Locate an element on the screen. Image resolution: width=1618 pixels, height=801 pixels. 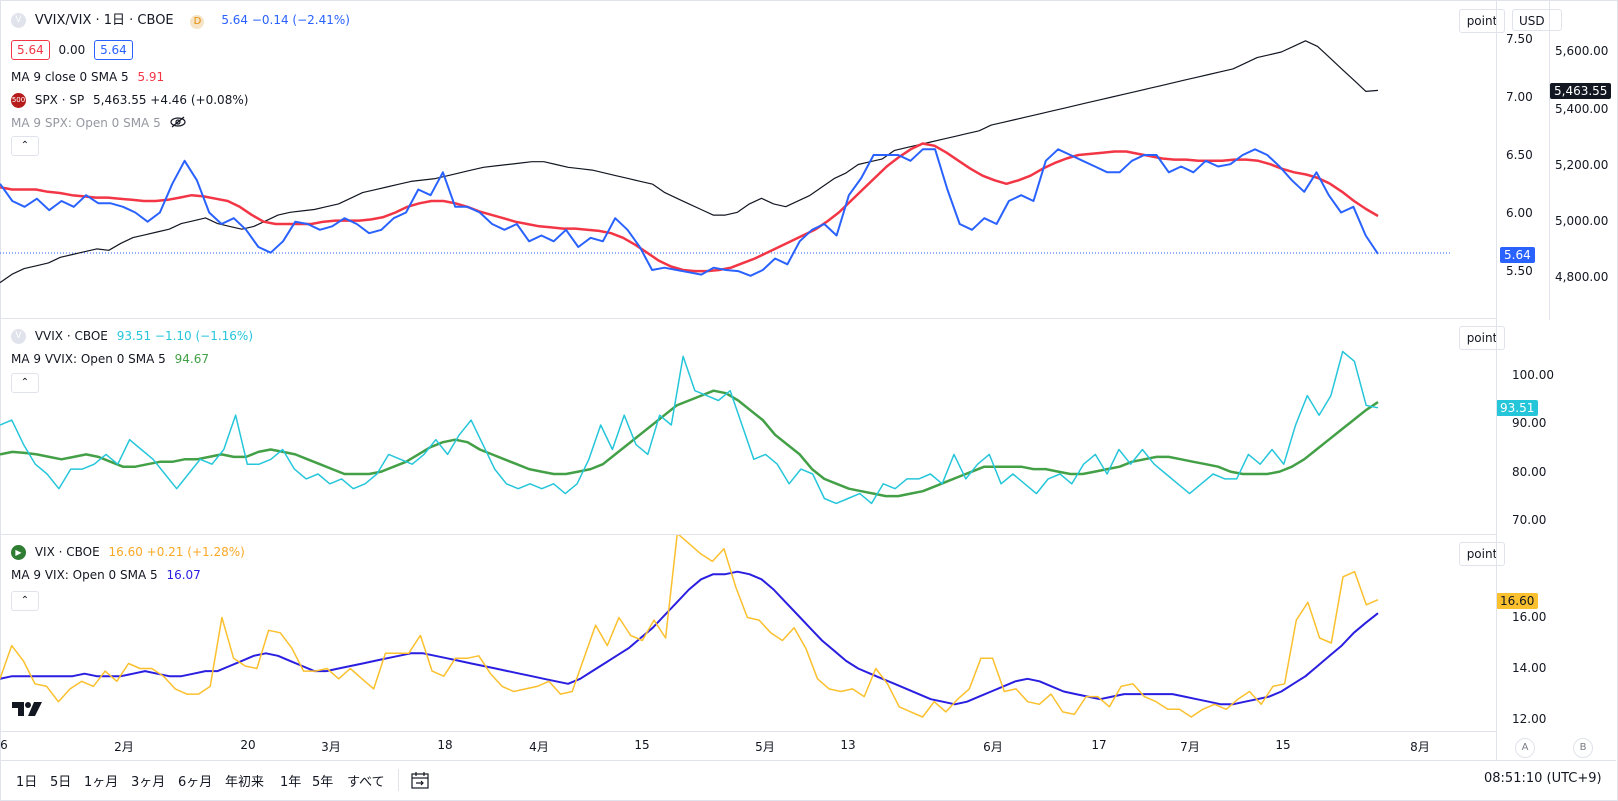
range-5d-button: 5日 is located at coordinates (61, 782).